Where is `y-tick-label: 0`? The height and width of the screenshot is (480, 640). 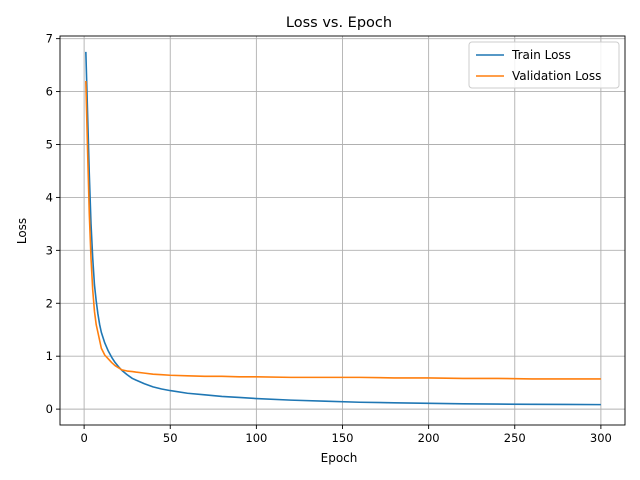
y-tick-label: 0 is located at coordinates (49, 409).